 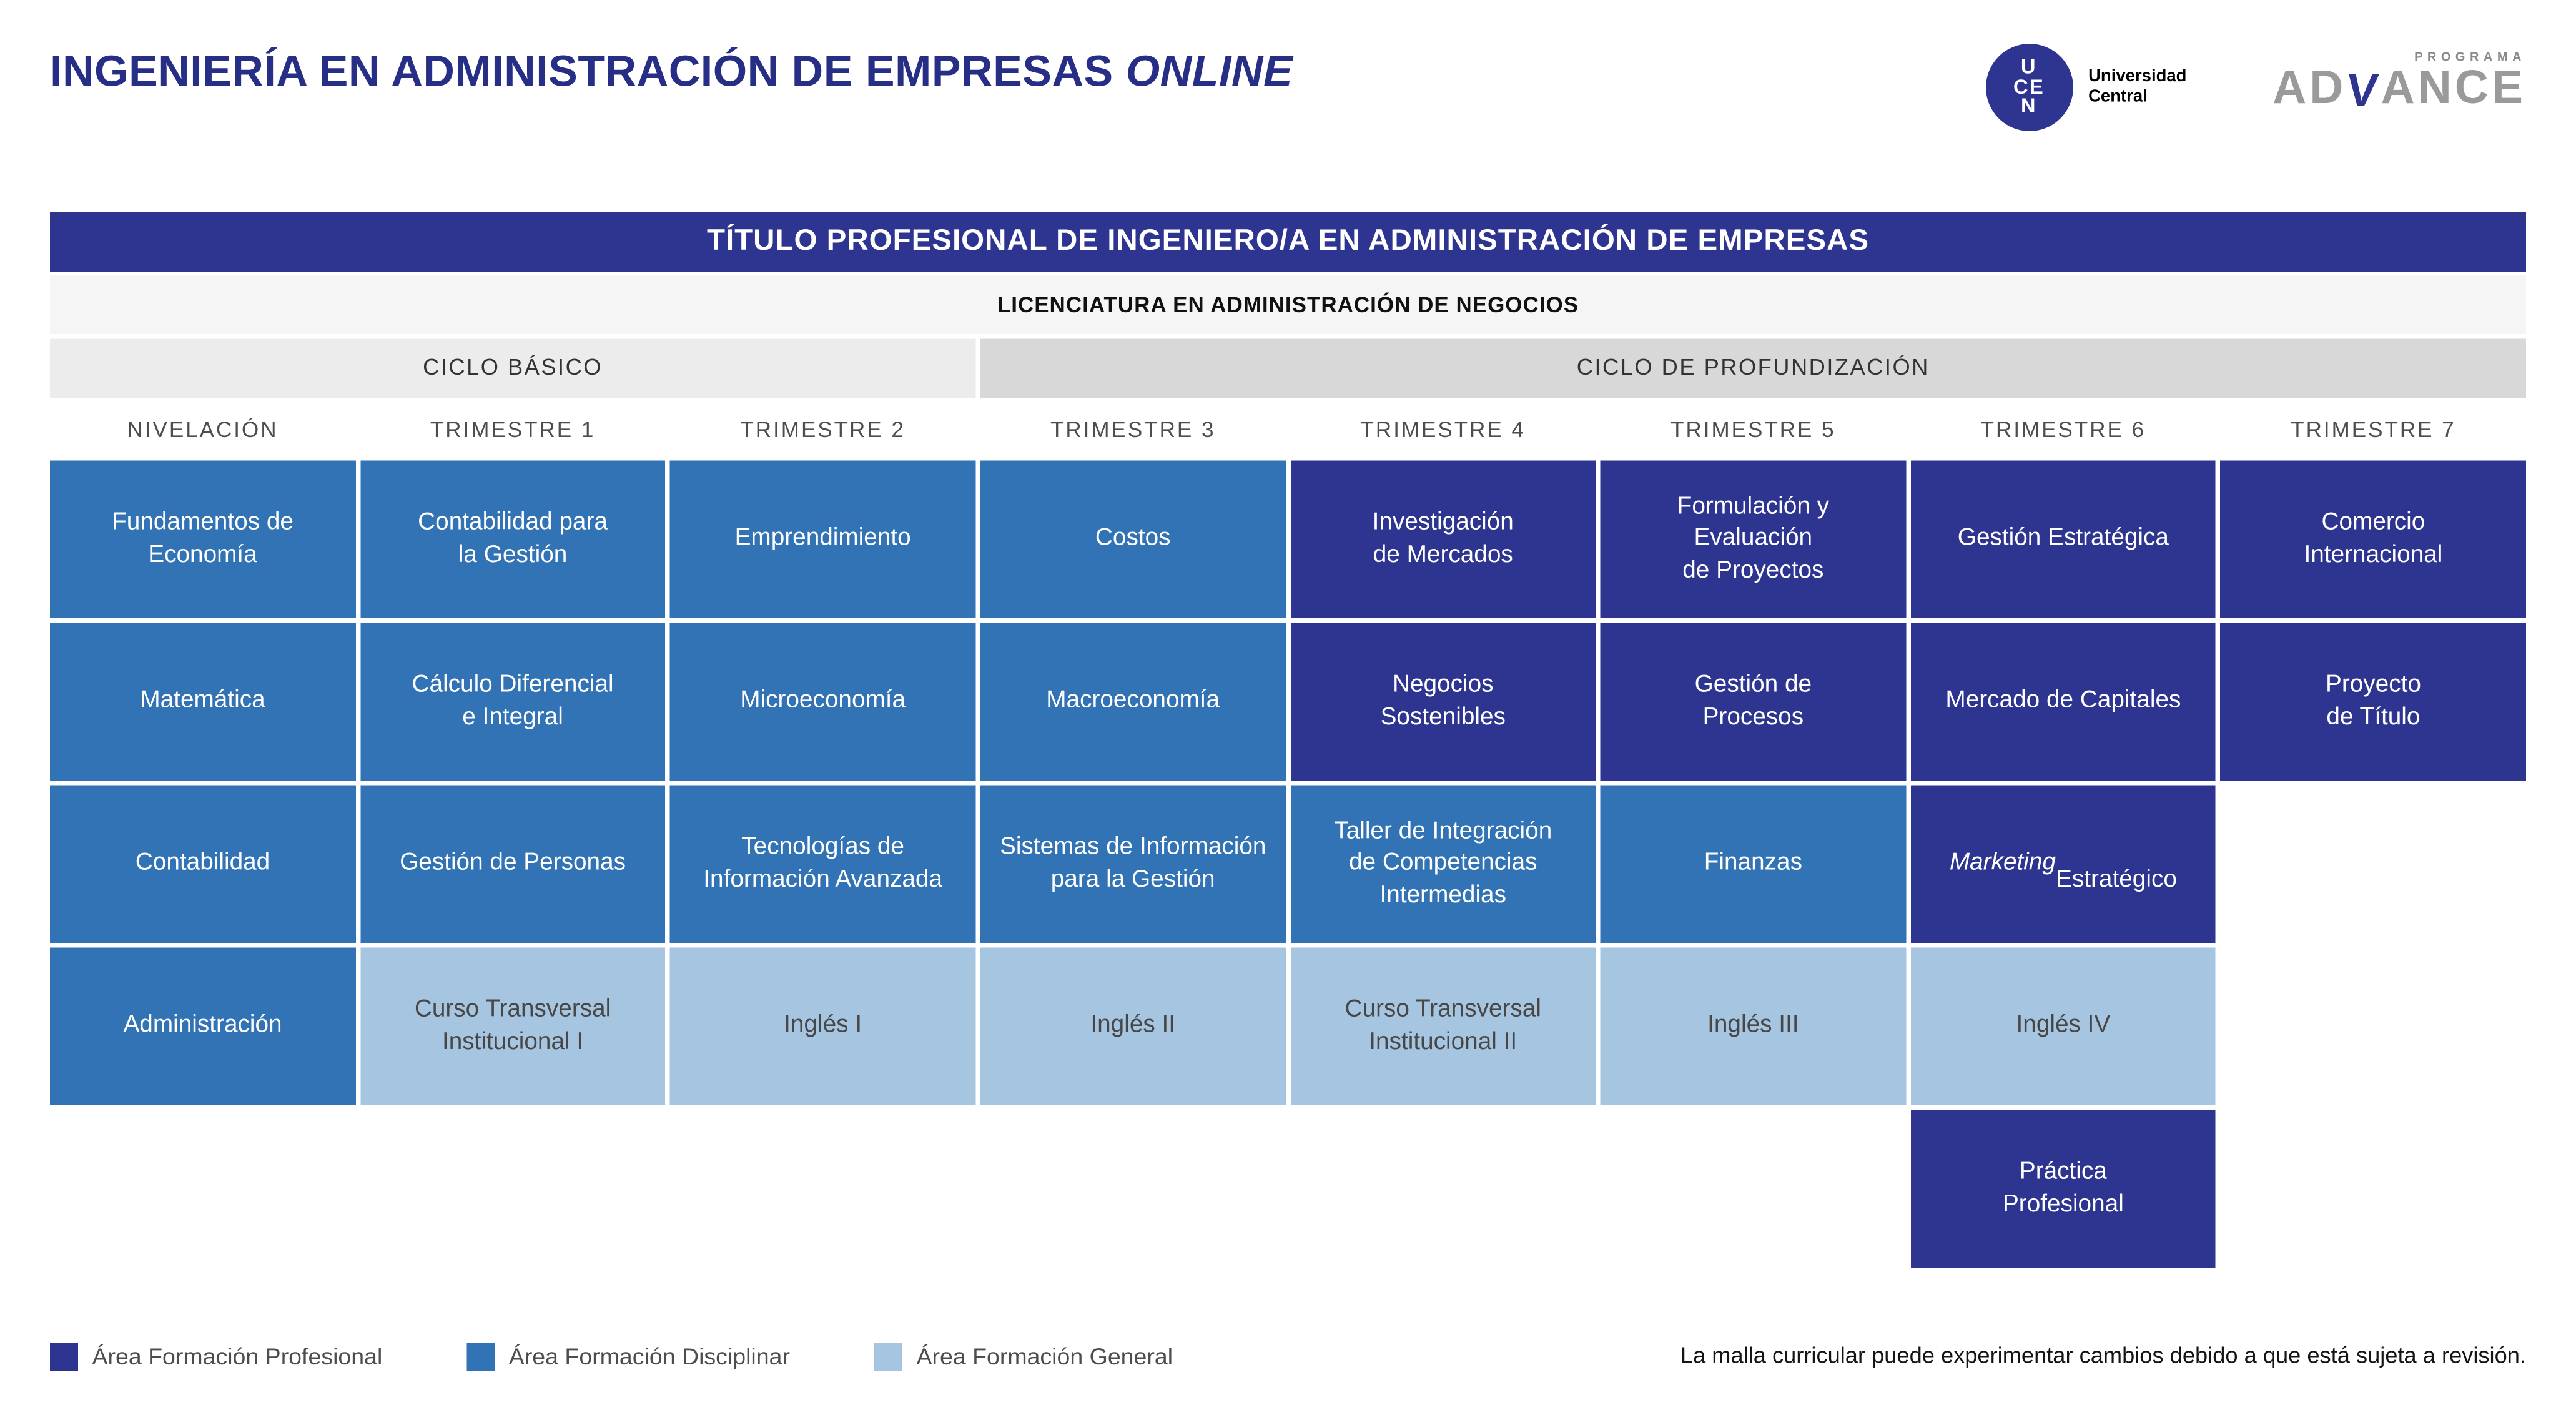 What do you see at coordinates (203, 1026) in the screenshot?
I see `course-cell: Administración` at bounding box center [203, 1026].